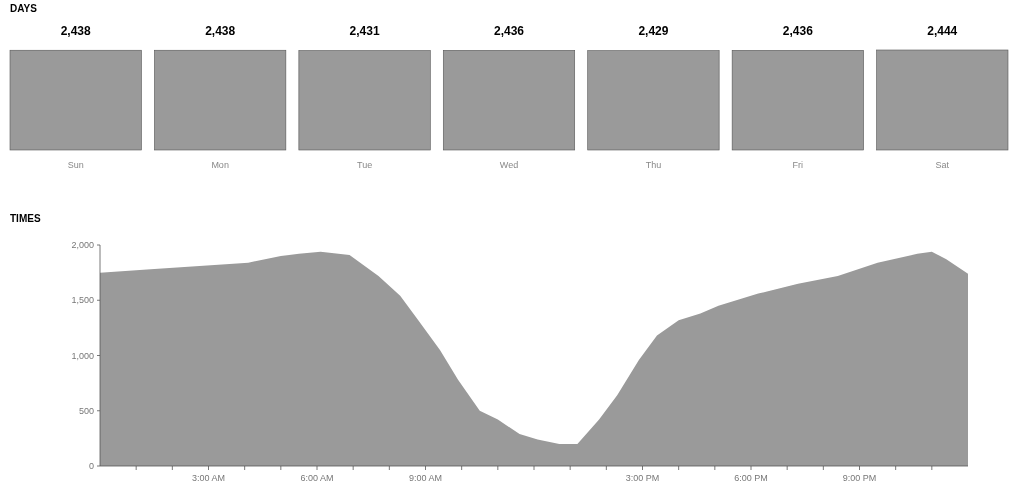 Image resolution: width=1013 pixels, height=492 pixels. Describe the element at coordinates (86, 410) in the screenshot. I see `y-tick-label: 500` at that location.